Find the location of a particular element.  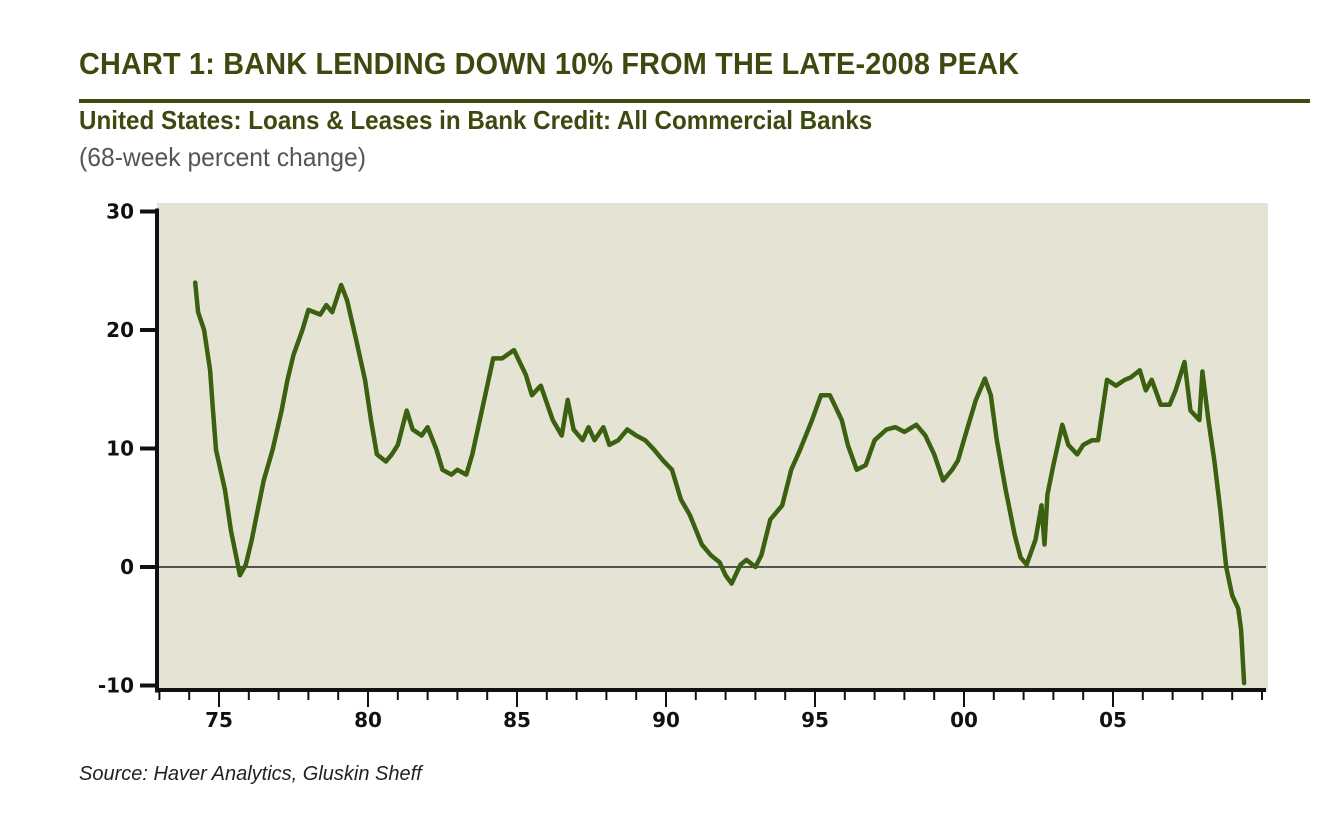

y-tick-label: -10 is located at coordinates (116, 686).